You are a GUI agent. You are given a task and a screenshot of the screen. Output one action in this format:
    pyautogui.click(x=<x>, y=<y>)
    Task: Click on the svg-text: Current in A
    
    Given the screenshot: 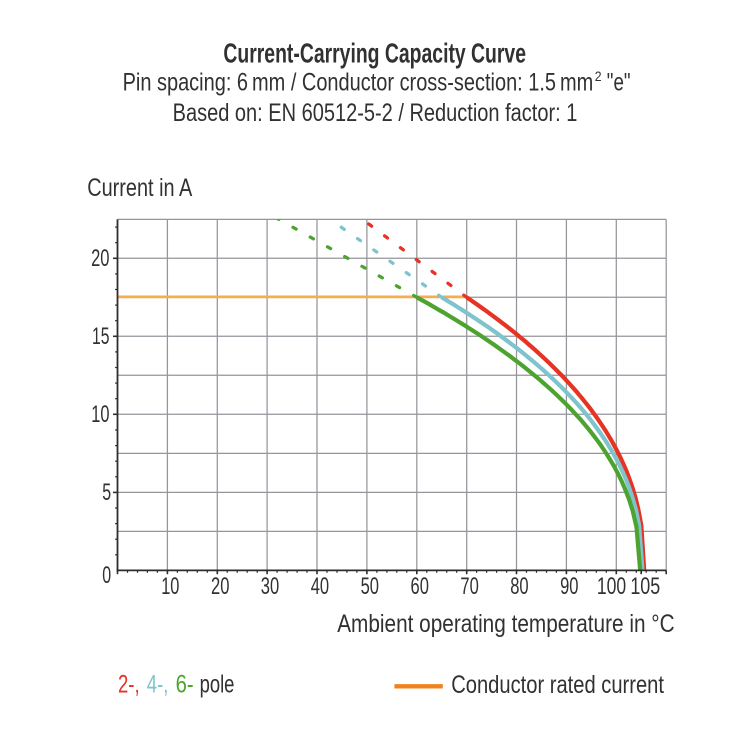 What is the action you would take?
    pyautogui.click(x=139, y=188)
    